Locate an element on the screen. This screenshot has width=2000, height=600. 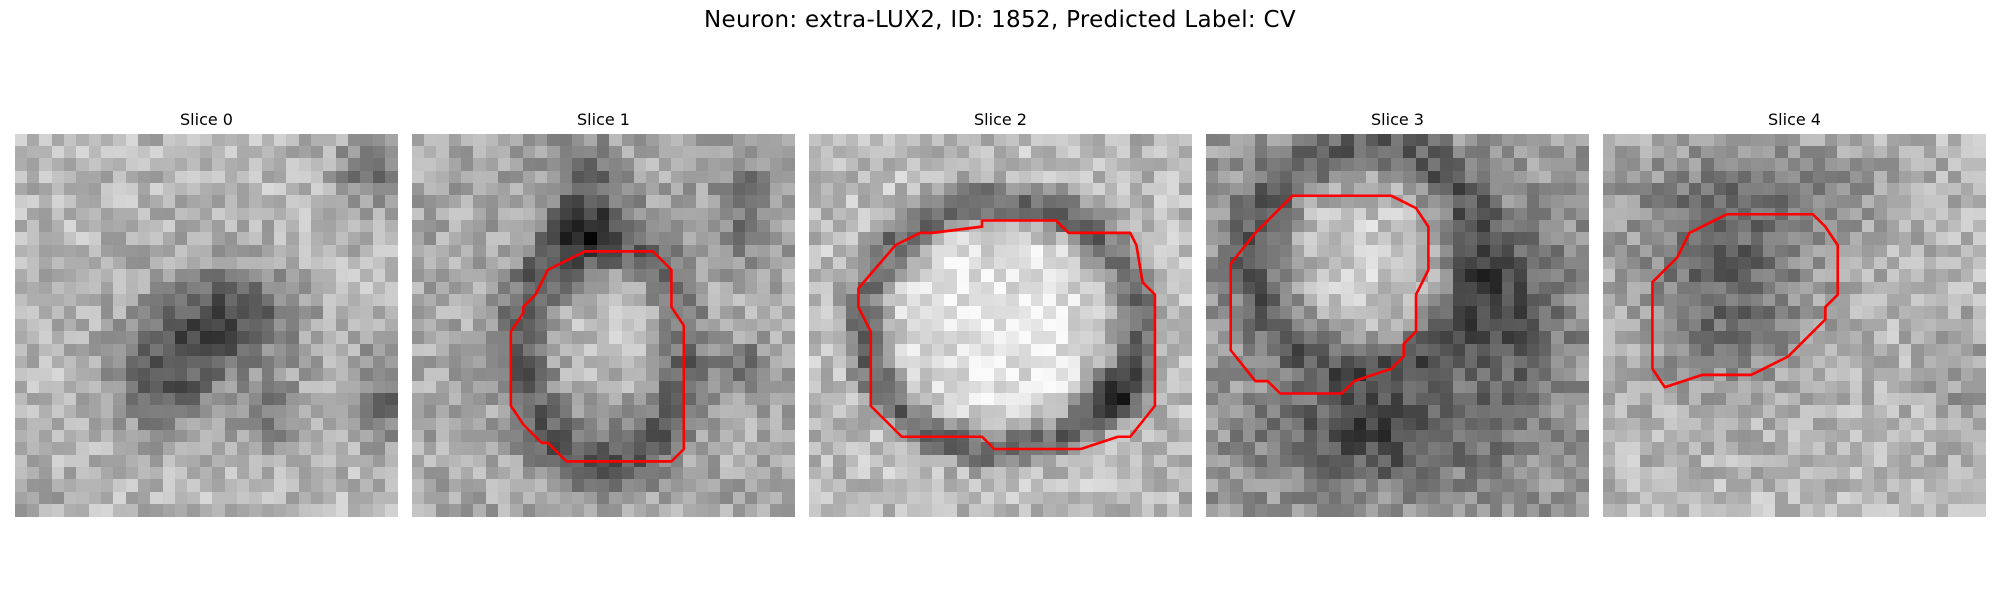
slice-panel-3: Slice 3 is located at coordinates (1397, 312).